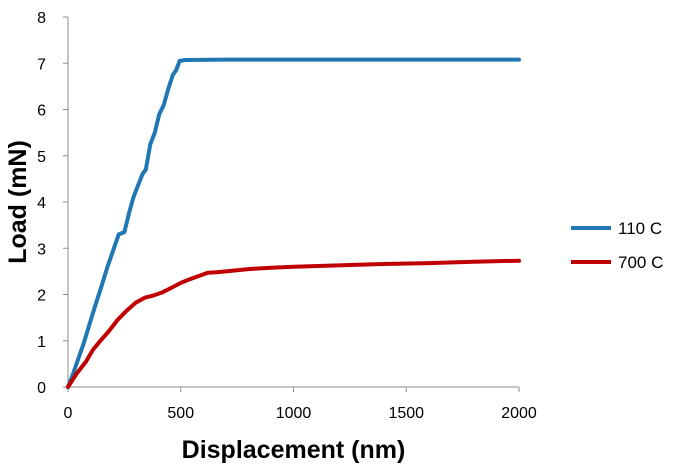 The width and height of the screenshot is (674, 468). What do you see at coordinates (41, 388) in the screenshot?
I see `y-tick-label: 0` at bounding box center [41, 388].